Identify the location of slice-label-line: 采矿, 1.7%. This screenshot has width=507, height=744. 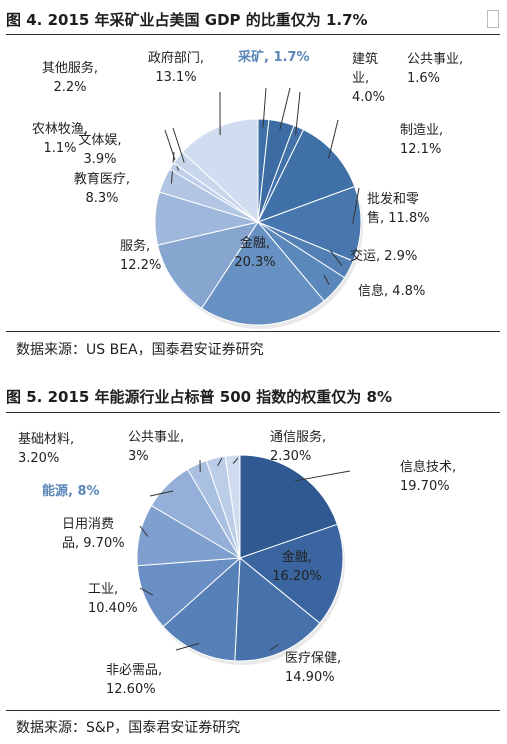
(273, 57).